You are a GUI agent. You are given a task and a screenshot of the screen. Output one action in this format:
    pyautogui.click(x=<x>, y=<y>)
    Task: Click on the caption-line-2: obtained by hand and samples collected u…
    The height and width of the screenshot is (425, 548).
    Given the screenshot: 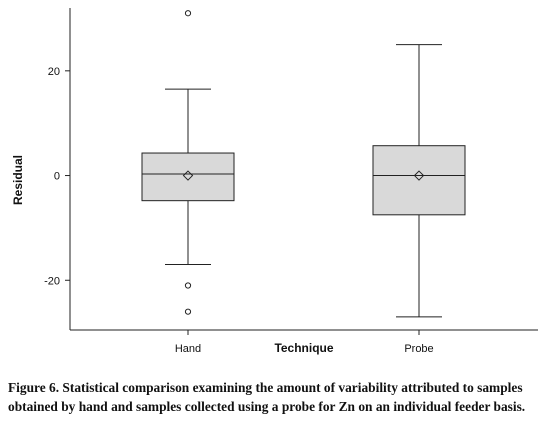 What is the action you would take?
    pyautogui.click(x=267, y=406)
    